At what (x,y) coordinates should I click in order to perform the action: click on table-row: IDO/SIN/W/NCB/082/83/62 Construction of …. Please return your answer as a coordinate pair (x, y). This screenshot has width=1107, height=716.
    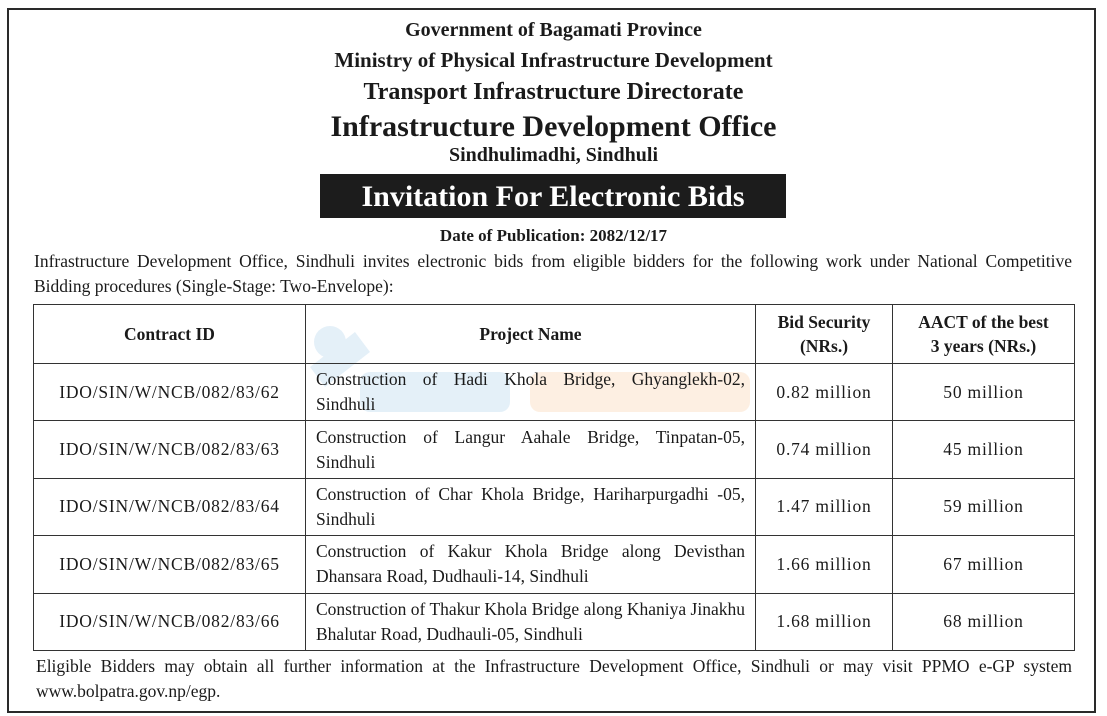
    Looking at the image, I should click on (554, 392).